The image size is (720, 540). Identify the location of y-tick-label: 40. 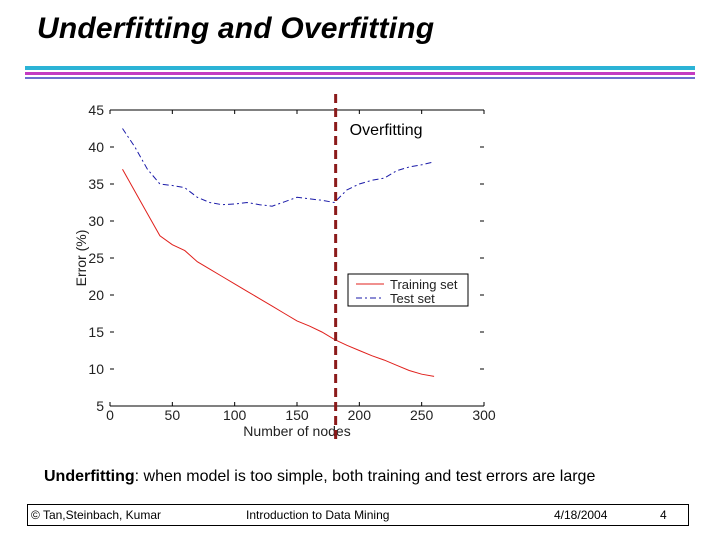
(96, 147).